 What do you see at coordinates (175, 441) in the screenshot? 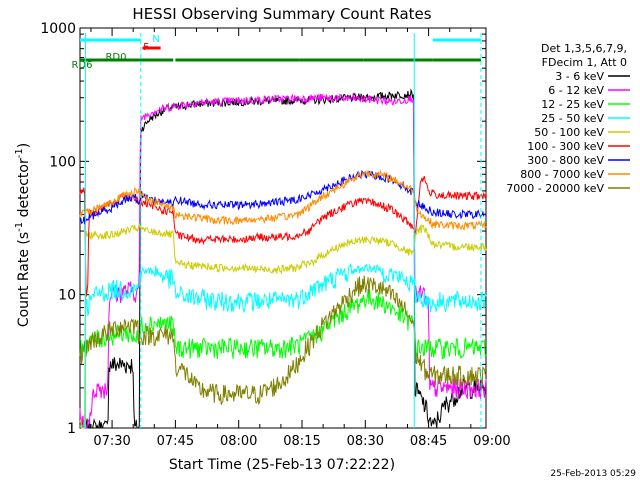
I see `x-tick-label: 07:45` at bounding box center [175, 441].